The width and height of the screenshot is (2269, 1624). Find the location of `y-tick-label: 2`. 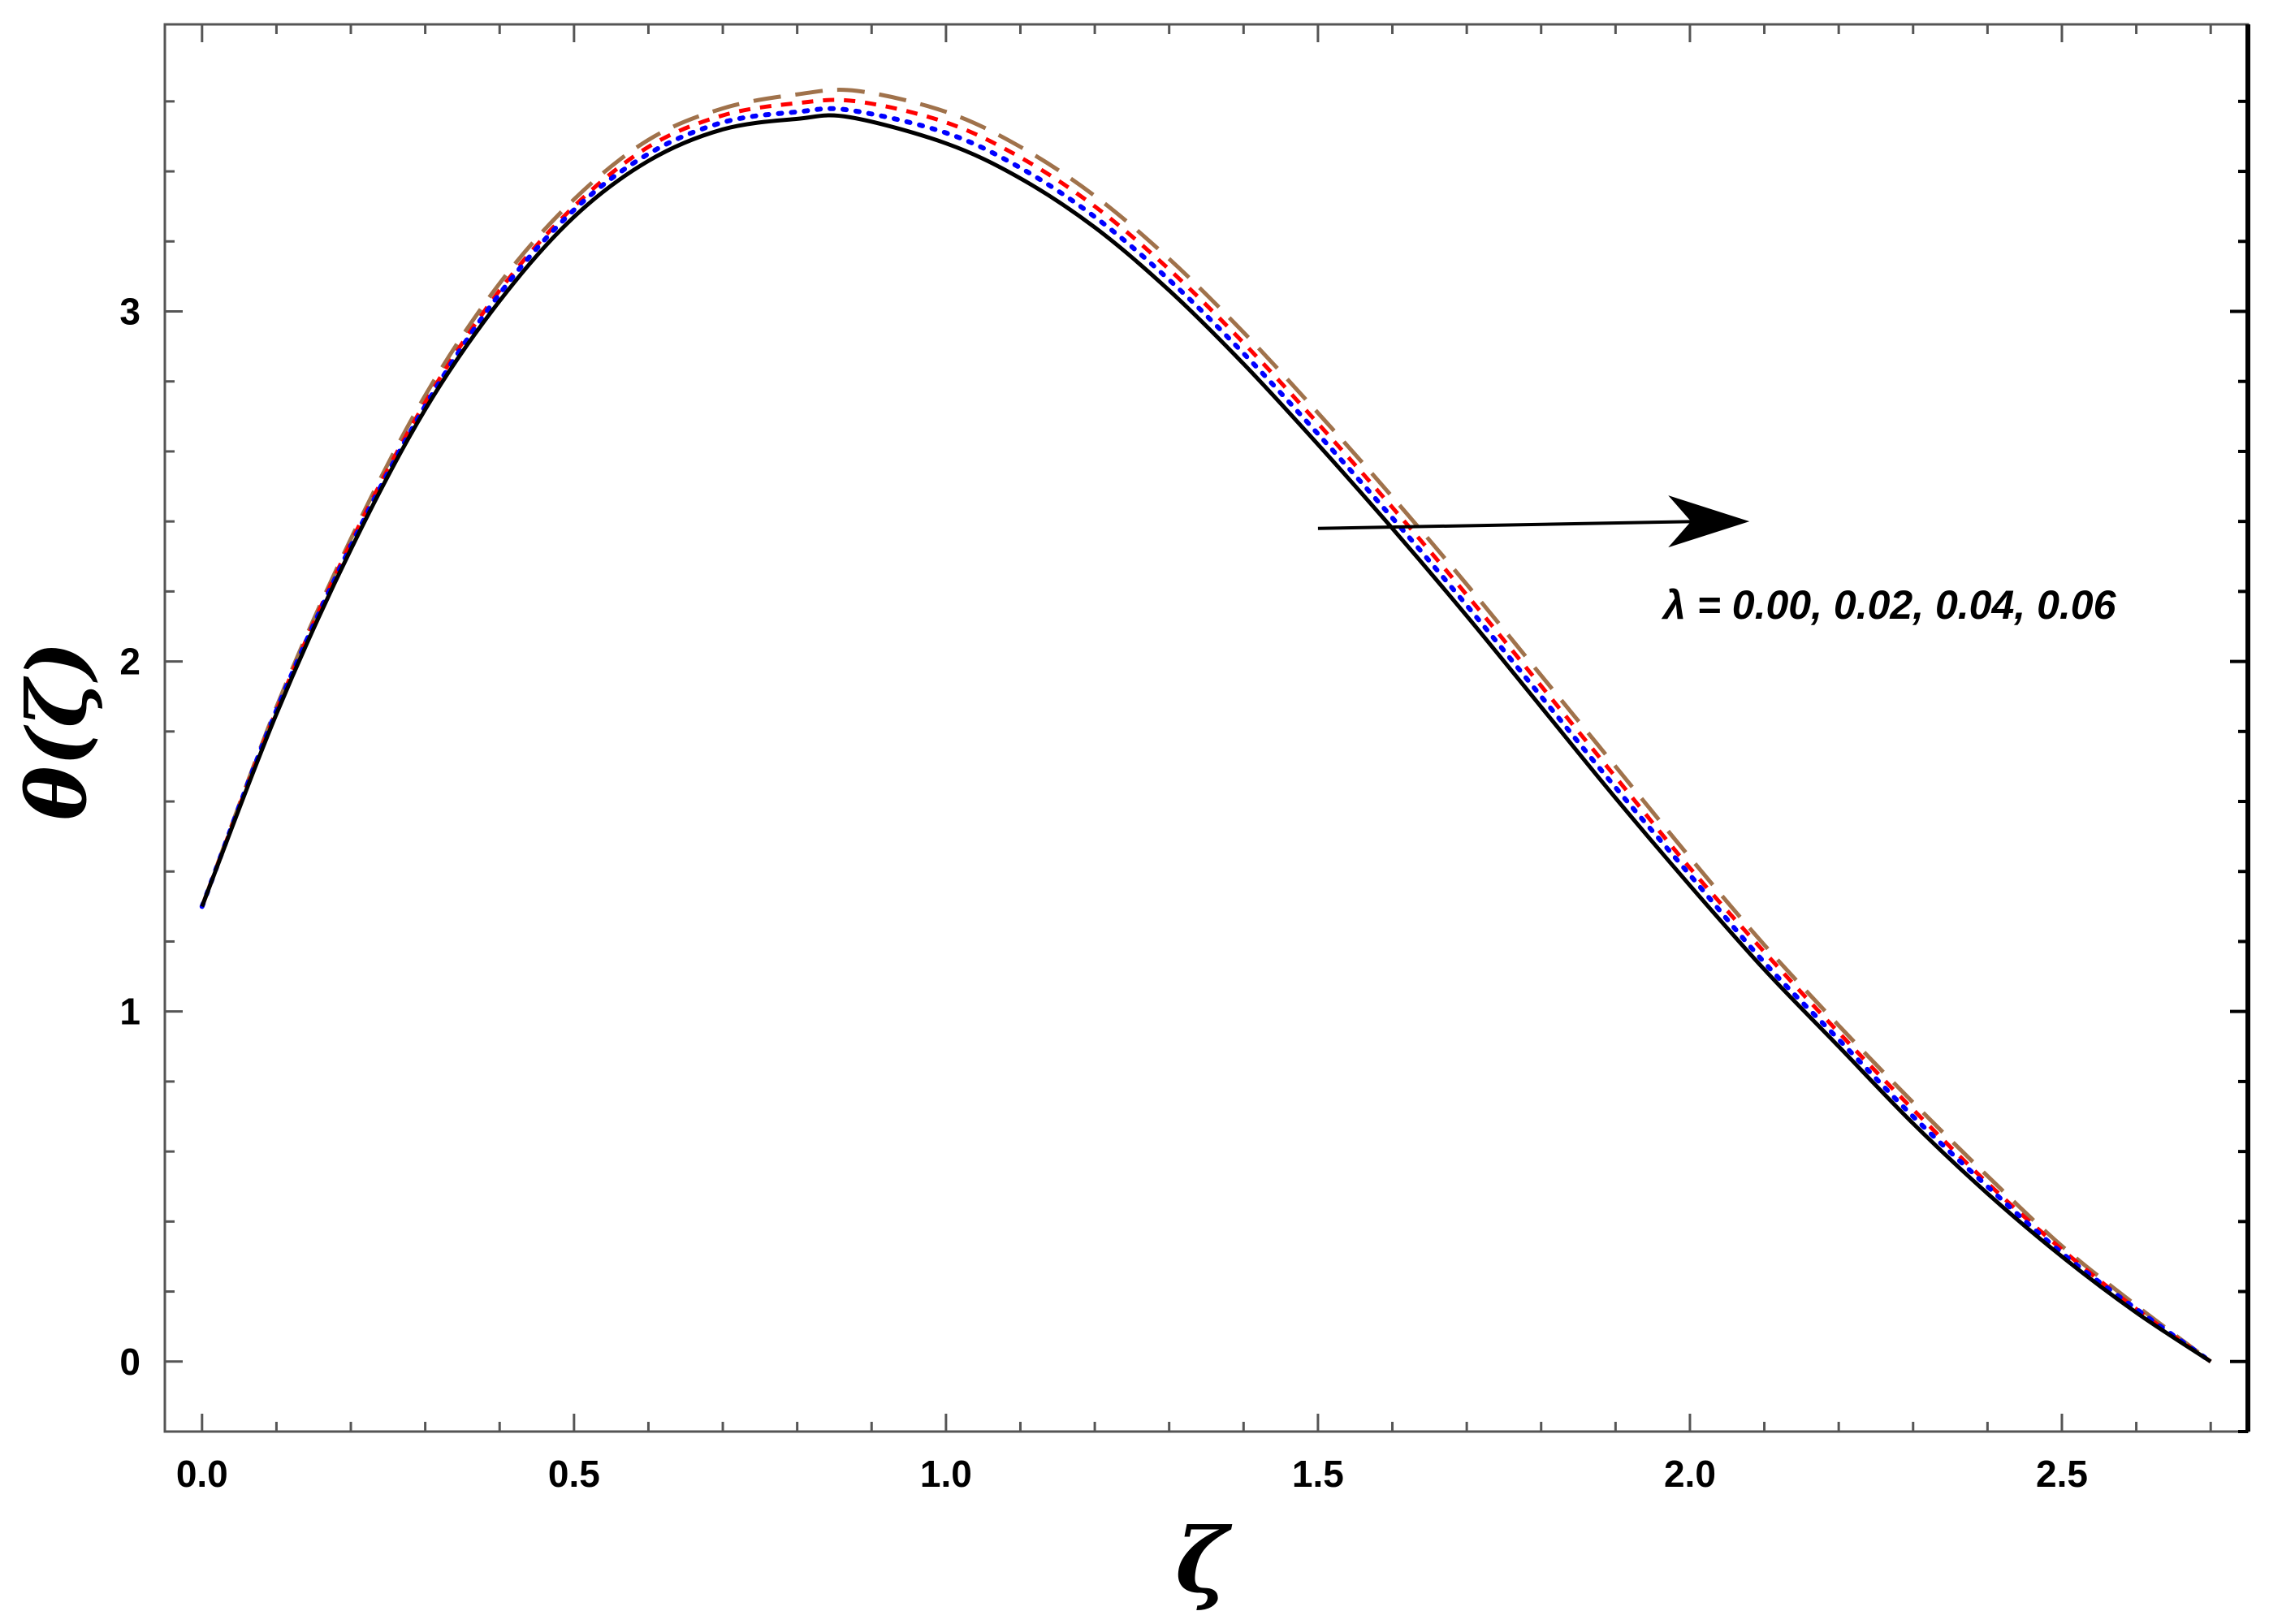

y-tick-label: 2 is located at coordinates (129, 662).